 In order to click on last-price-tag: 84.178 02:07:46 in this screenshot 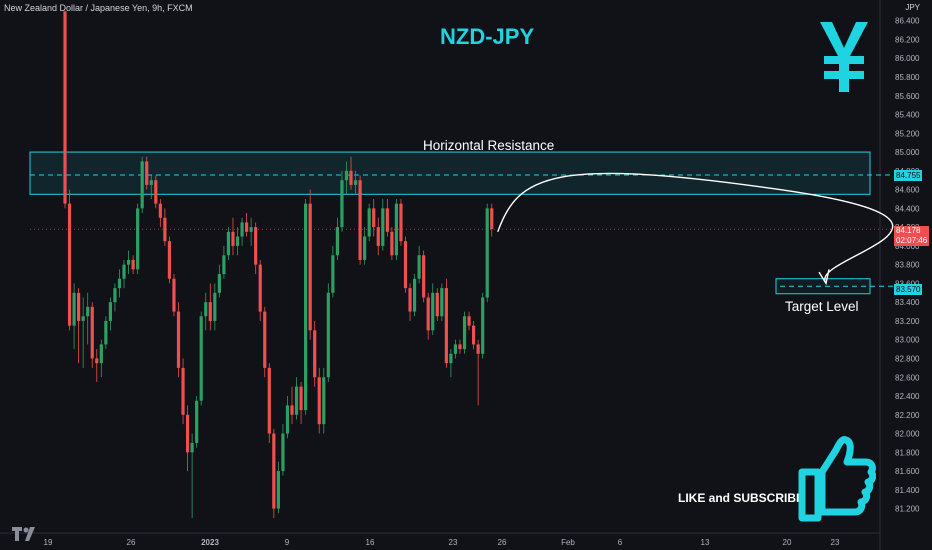, I will do `click(912, 236)`.